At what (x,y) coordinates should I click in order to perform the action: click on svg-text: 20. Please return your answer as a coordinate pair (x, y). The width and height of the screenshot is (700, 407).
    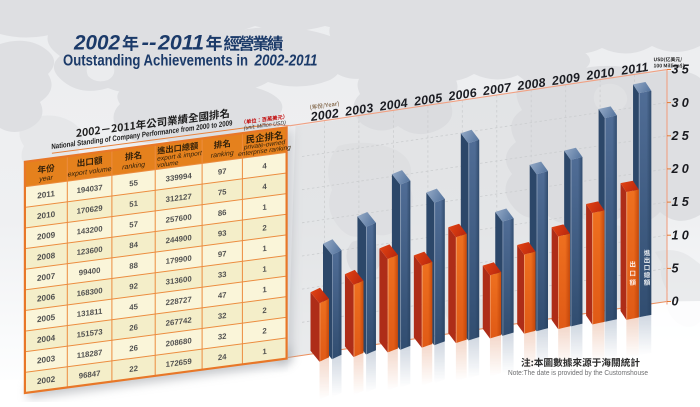
    Looking at the image, I should click on (681, 169).